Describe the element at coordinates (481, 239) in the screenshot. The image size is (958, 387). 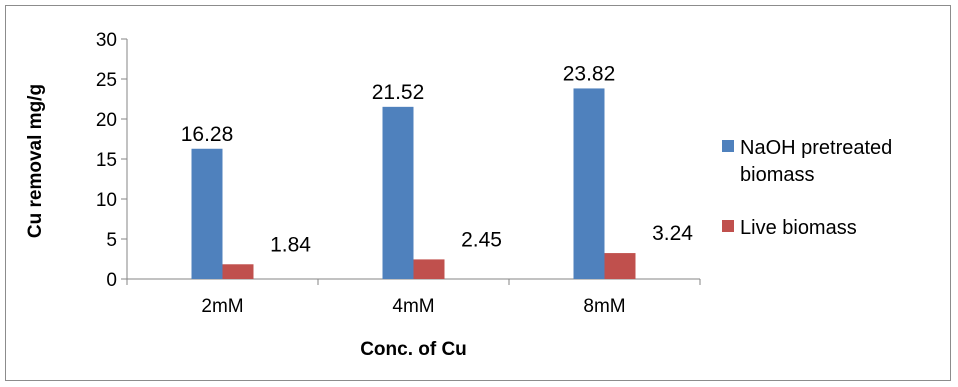
I see `data-label: 2.45` at that location.